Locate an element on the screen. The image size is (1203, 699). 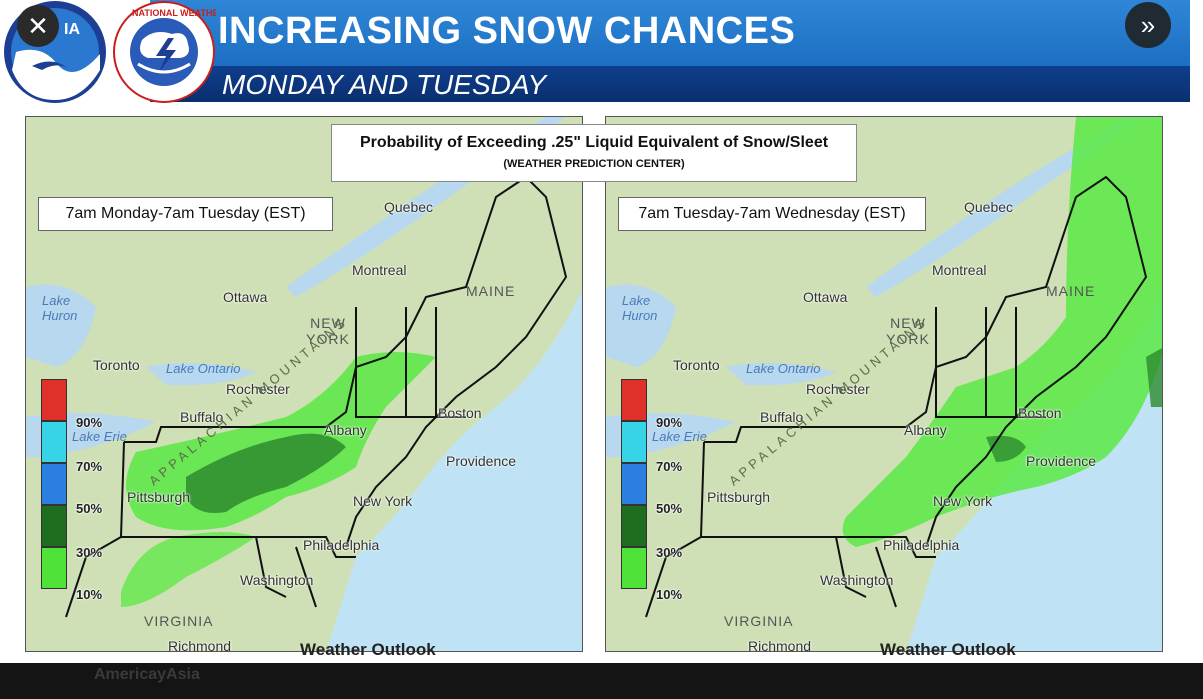
footer-account-name: AmericayAsia is located at coordinates (147, 674).